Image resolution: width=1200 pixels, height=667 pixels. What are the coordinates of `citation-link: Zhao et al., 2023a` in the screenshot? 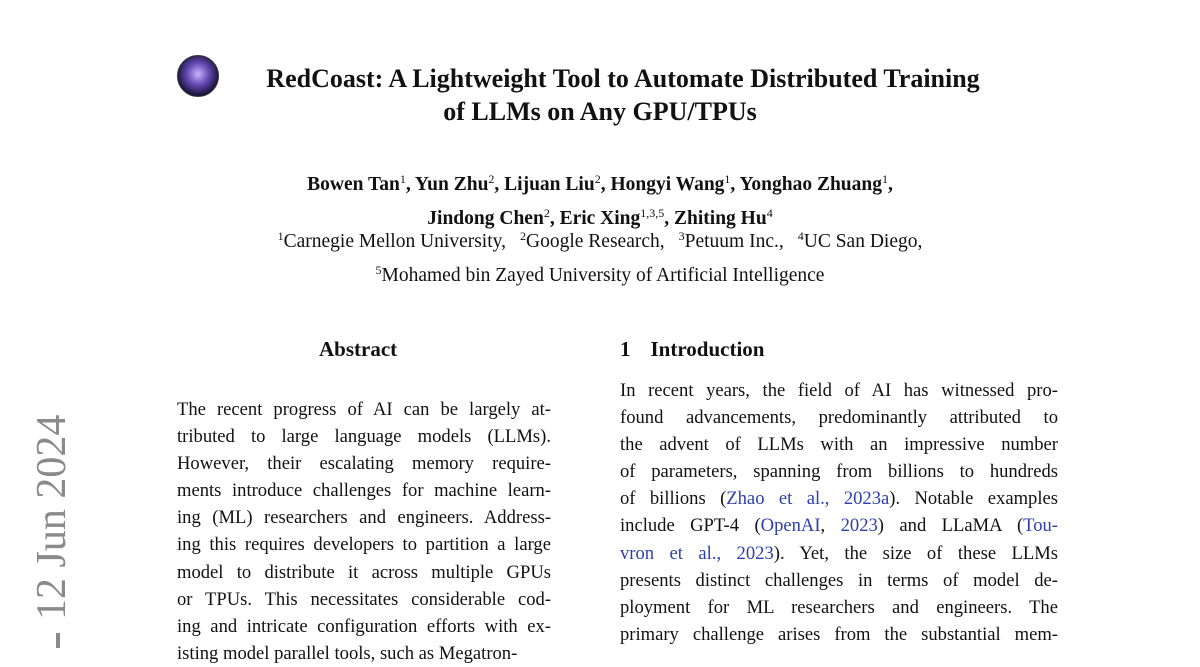 It's located at (808, 499).